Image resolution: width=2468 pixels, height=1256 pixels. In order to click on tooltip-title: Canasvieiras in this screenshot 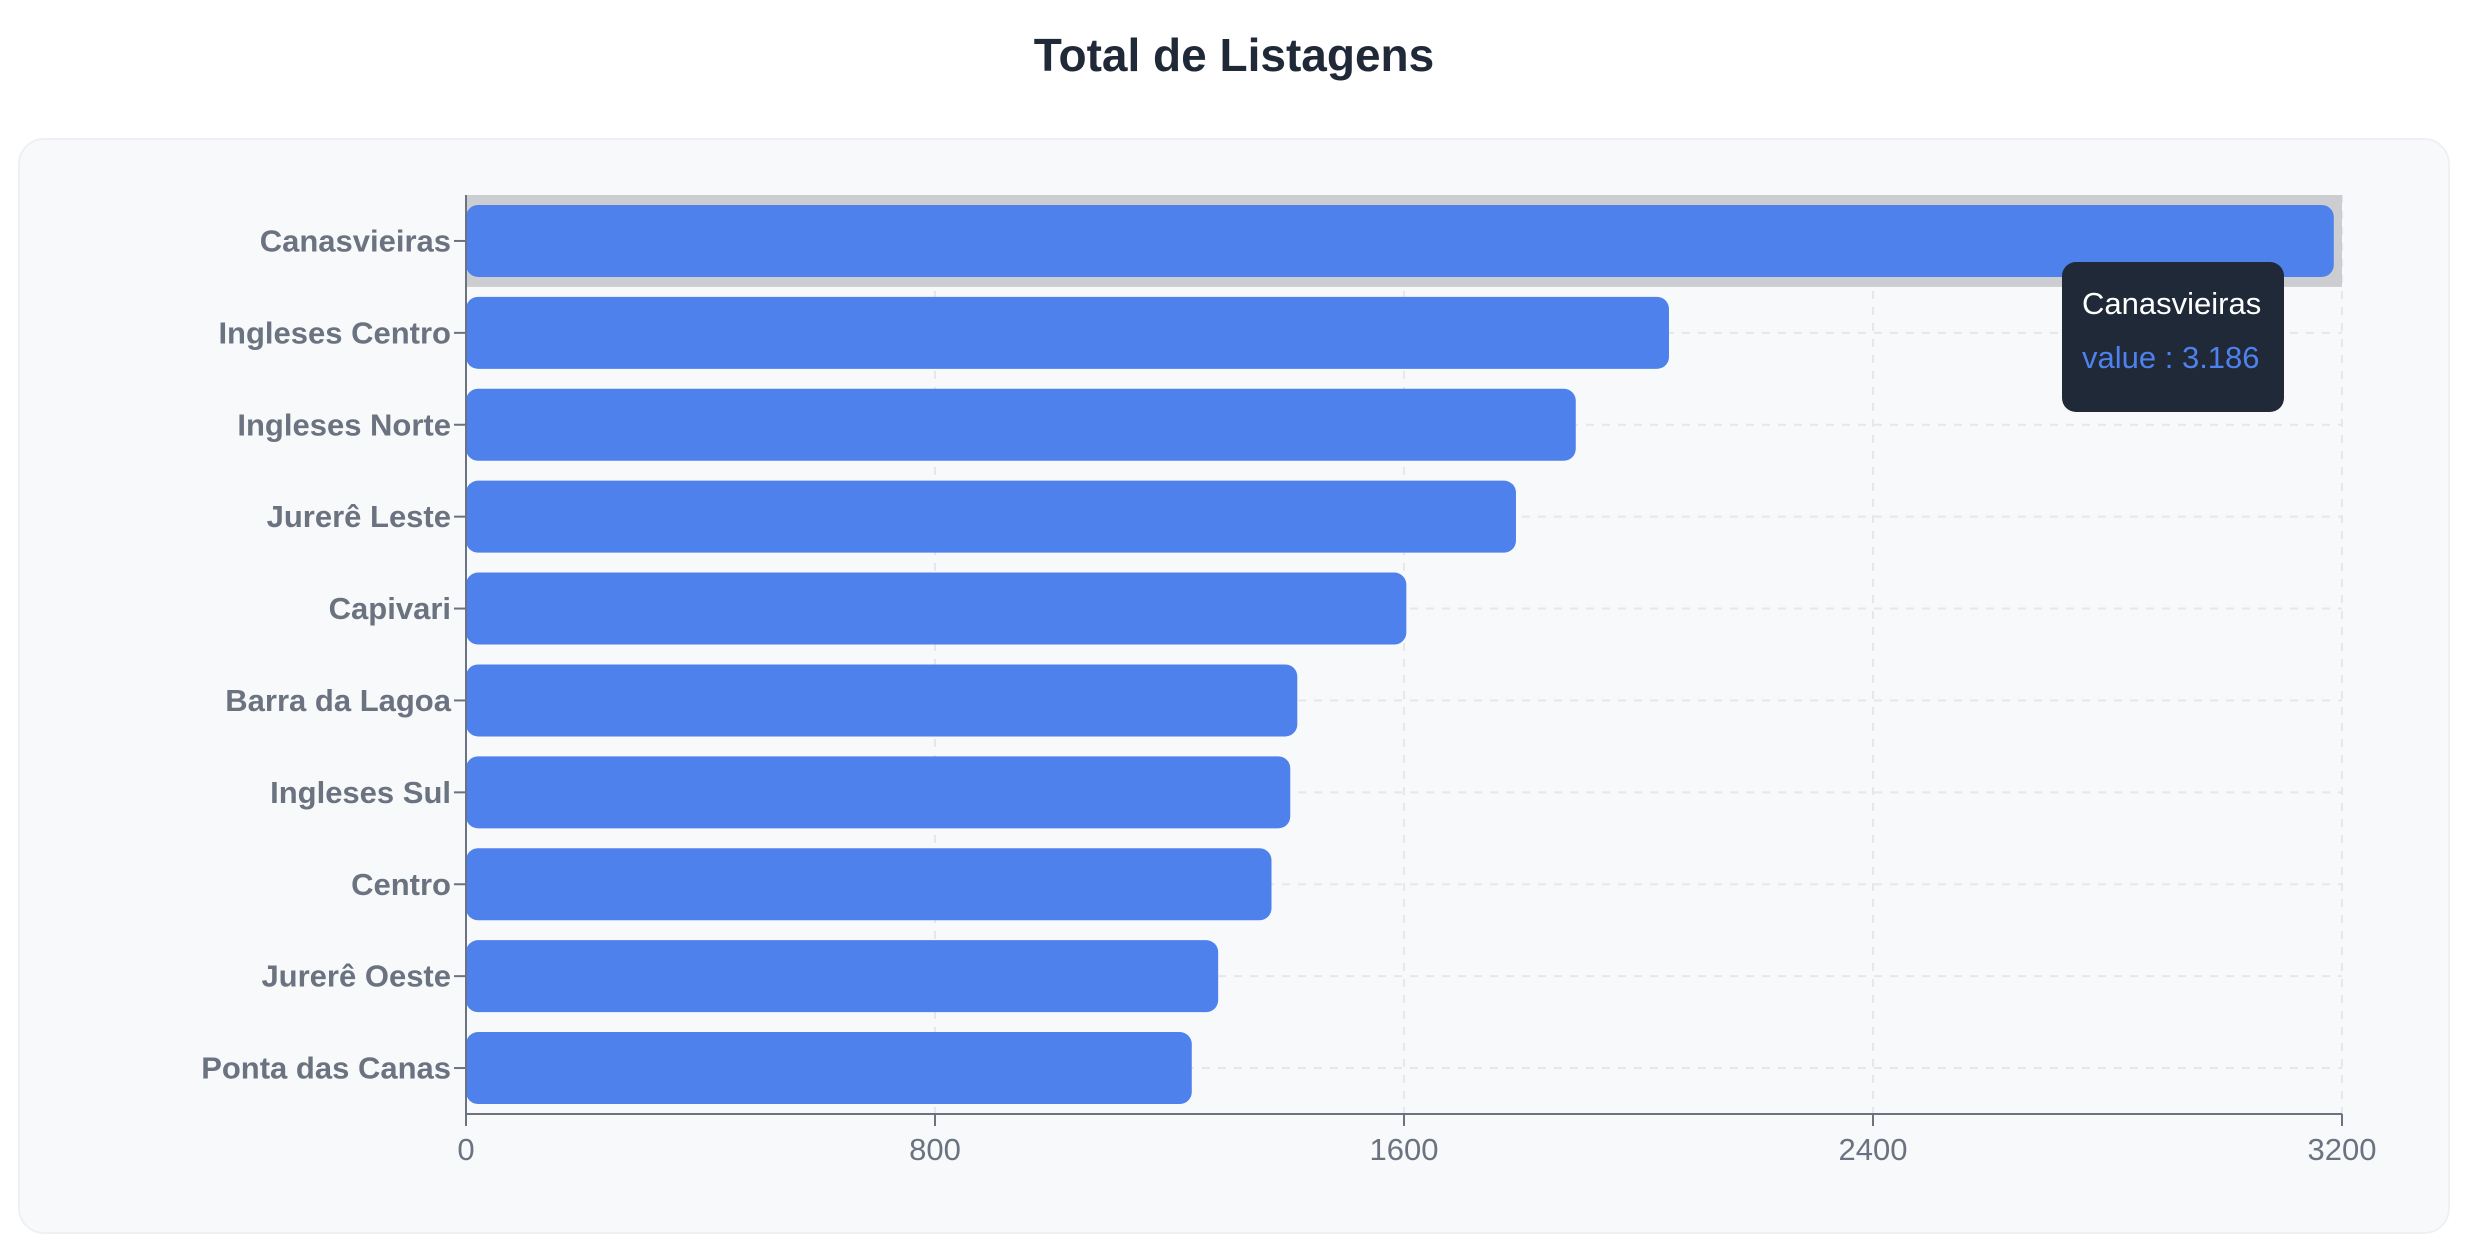, I will do `click(2172, 303)`.